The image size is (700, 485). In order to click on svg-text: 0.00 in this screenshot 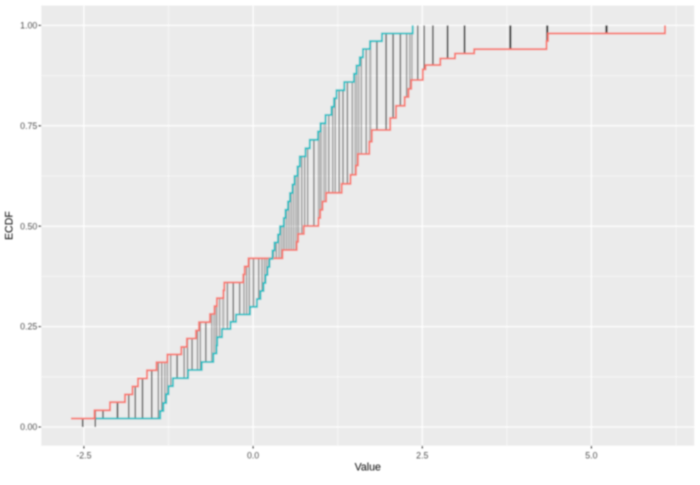, I will do `click(28, 427)`.